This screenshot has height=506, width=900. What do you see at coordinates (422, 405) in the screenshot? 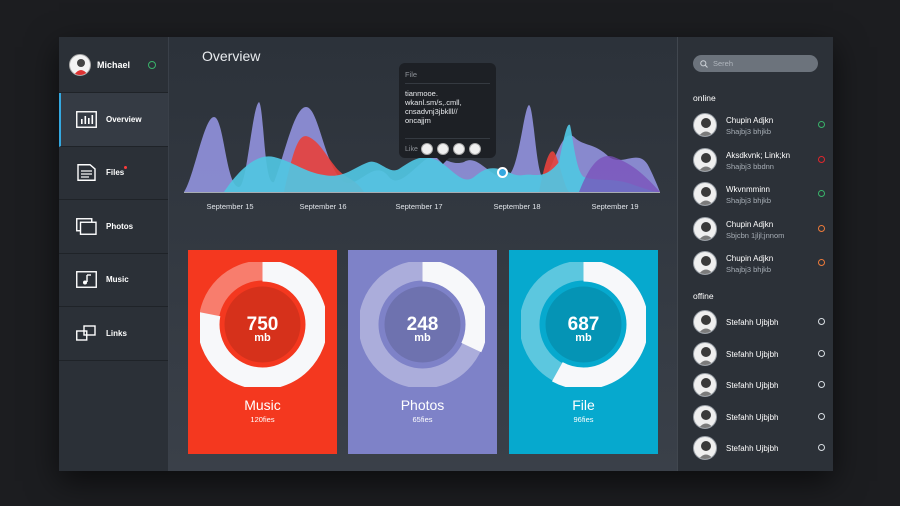
I see `card-title: Photos` at bounding box center [422, 405].